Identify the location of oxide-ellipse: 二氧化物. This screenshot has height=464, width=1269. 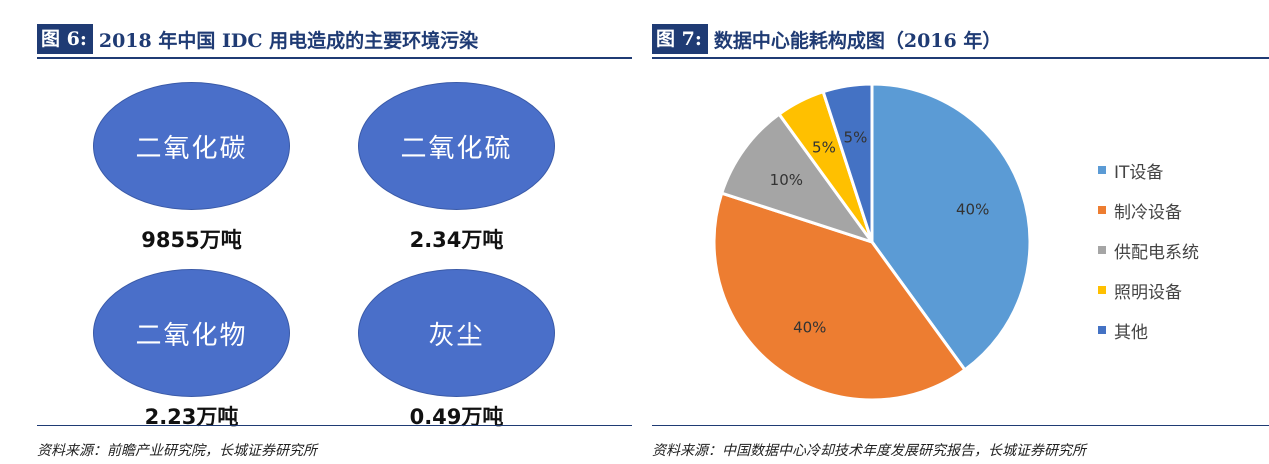
(191, 333).